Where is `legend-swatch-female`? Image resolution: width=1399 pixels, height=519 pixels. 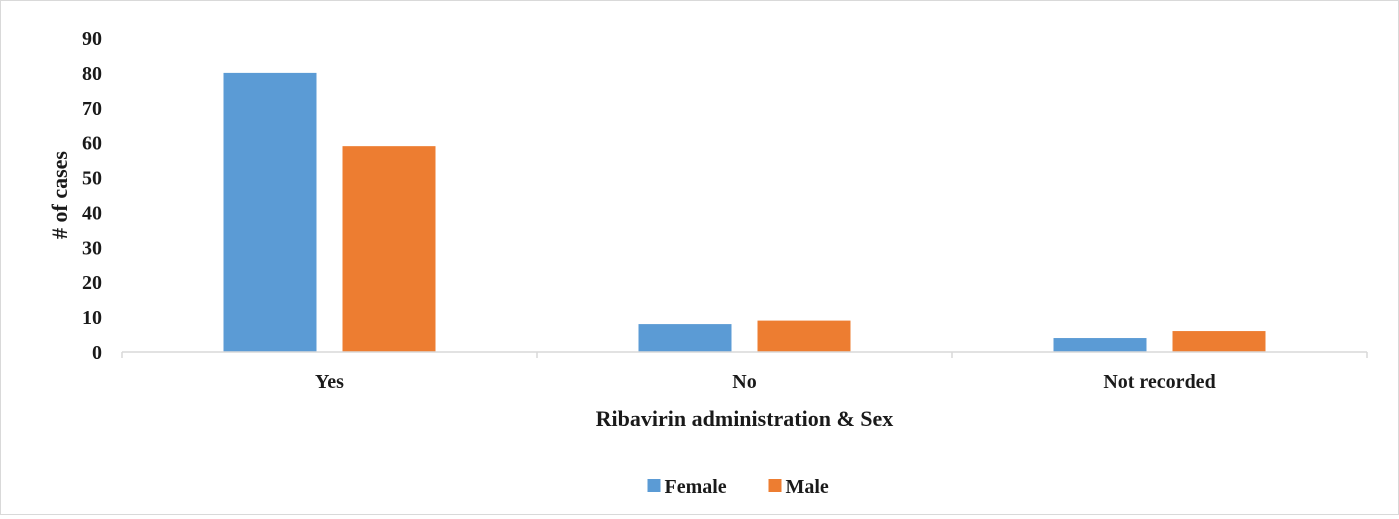 legend-swatch-female is located at coordinates (654, 485).